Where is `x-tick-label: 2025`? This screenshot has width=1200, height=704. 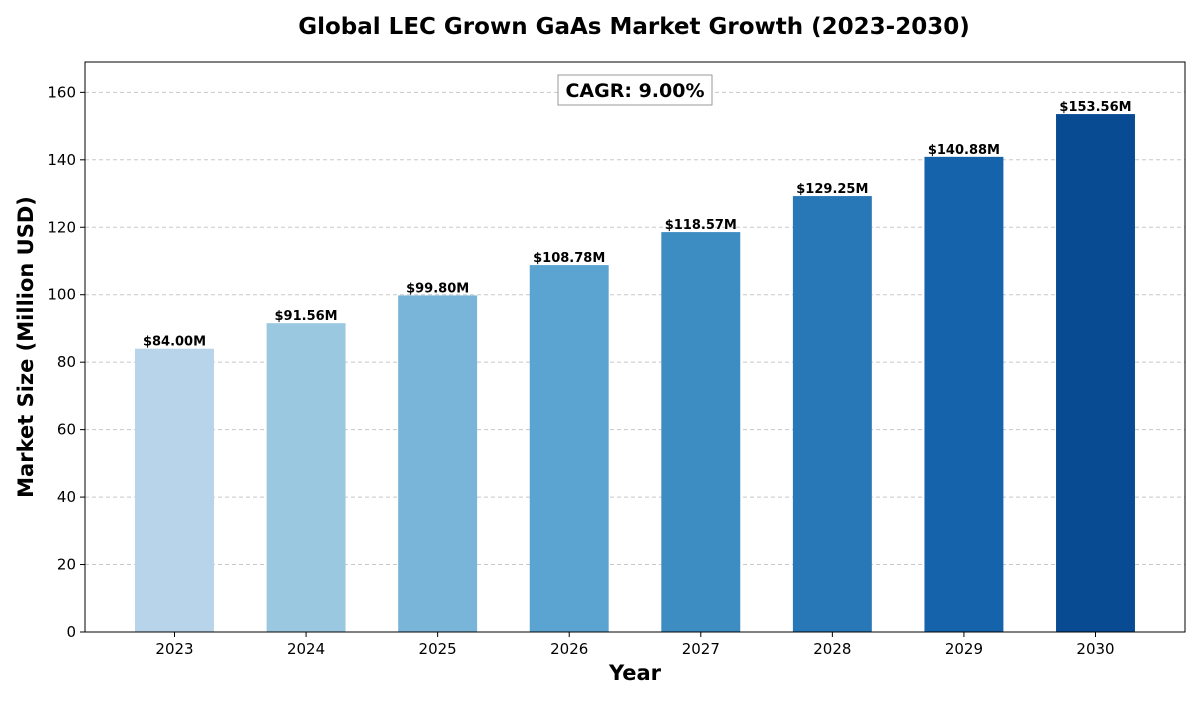
x-tick-label: 2025 is located at coordinates (438, 649).